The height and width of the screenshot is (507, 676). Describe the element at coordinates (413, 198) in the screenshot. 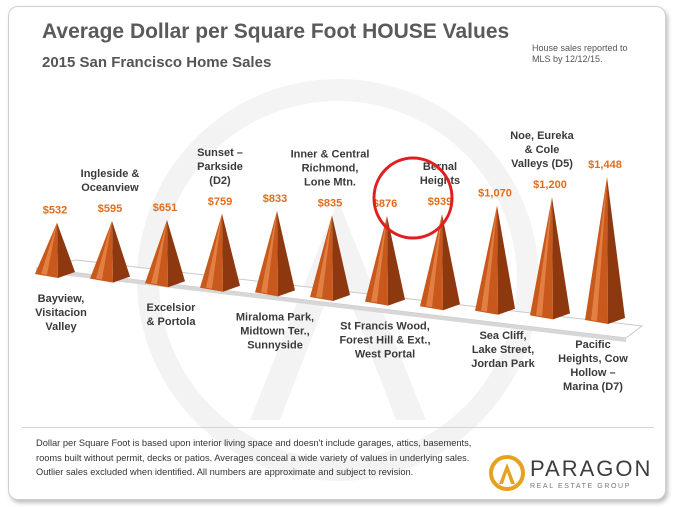

I see `bernal-heights-highlight-circle` at that location.